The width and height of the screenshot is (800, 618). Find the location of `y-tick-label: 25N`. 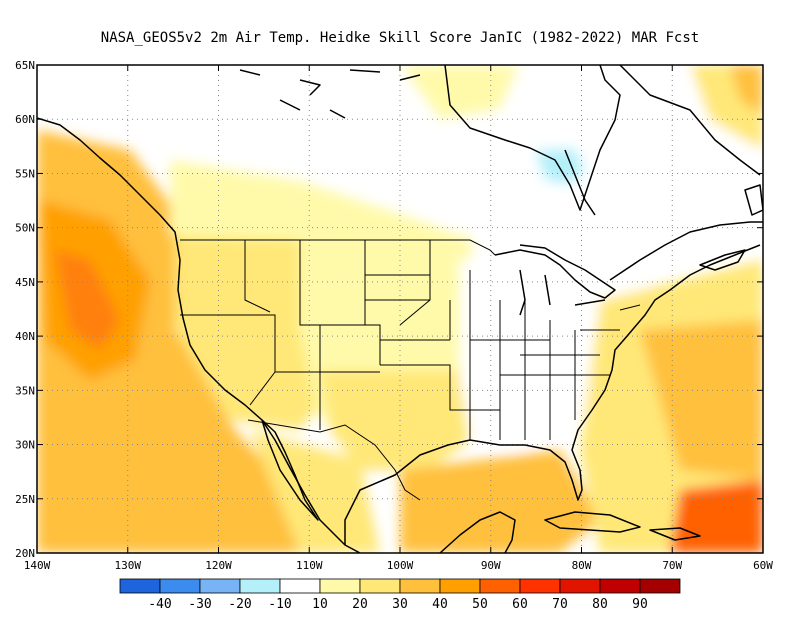

y-tick-label: 25N is located at coordinates (25, 499).